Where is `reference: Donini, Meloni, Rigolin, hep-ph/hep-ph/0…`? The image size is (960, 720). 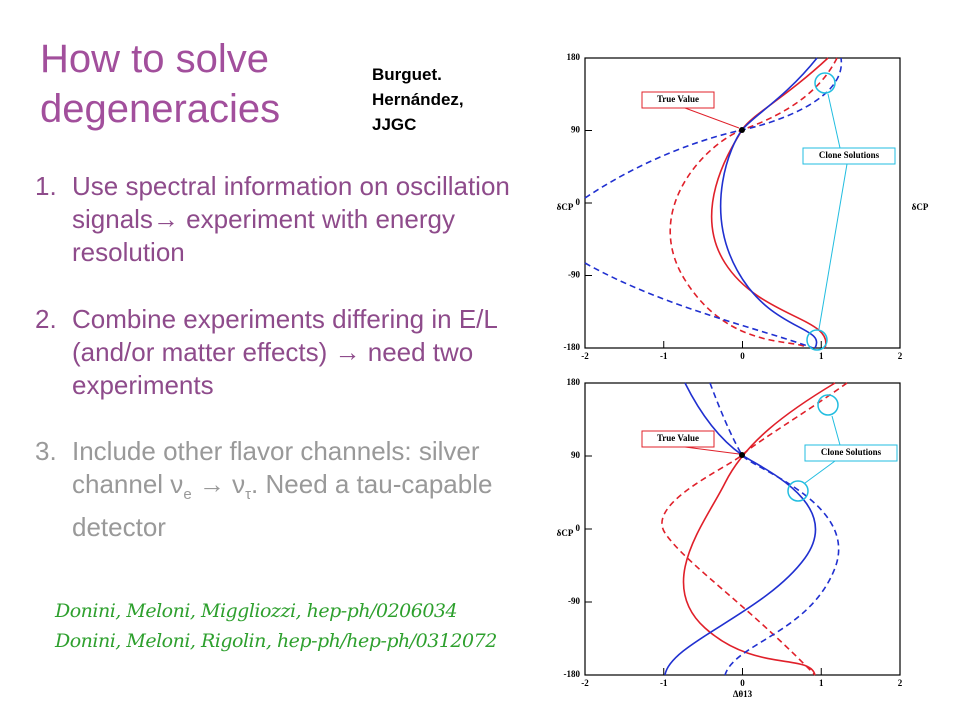
reference: Donini, Meloni, Rigolin, hep-ph/hep-ph/0… is located at coordinates (276, 641).